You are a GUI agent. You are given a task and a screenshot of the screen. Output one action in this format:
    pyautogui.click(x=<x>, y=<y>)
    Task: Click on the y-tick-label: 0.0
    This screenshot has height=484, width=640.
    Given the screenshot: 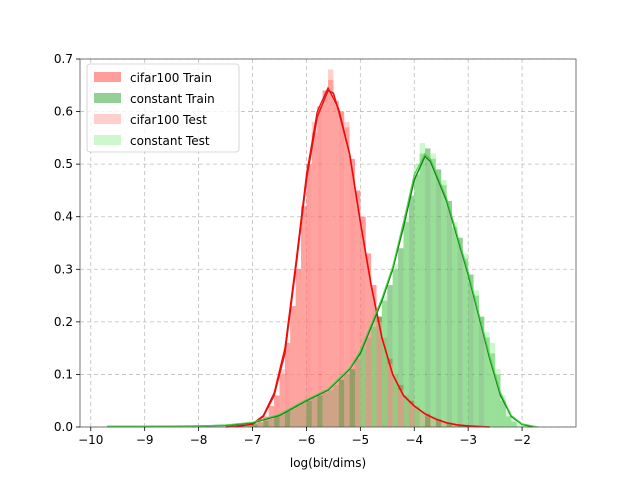 What is the action you would take?
    pyautogui.click(x=63, y=427)
    